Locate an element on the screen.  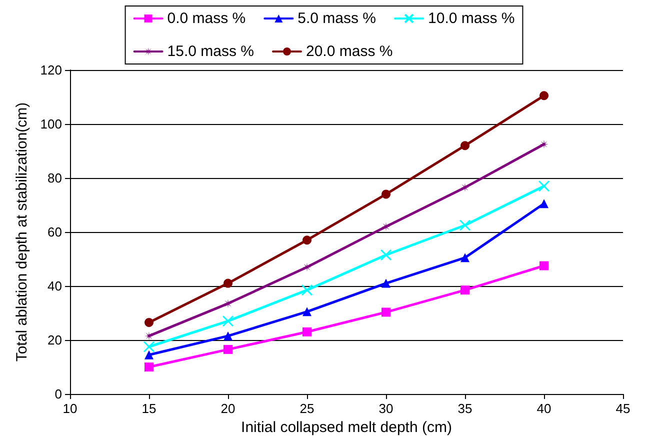
y-tick-label: 80 is located at coordinates (55, 178).